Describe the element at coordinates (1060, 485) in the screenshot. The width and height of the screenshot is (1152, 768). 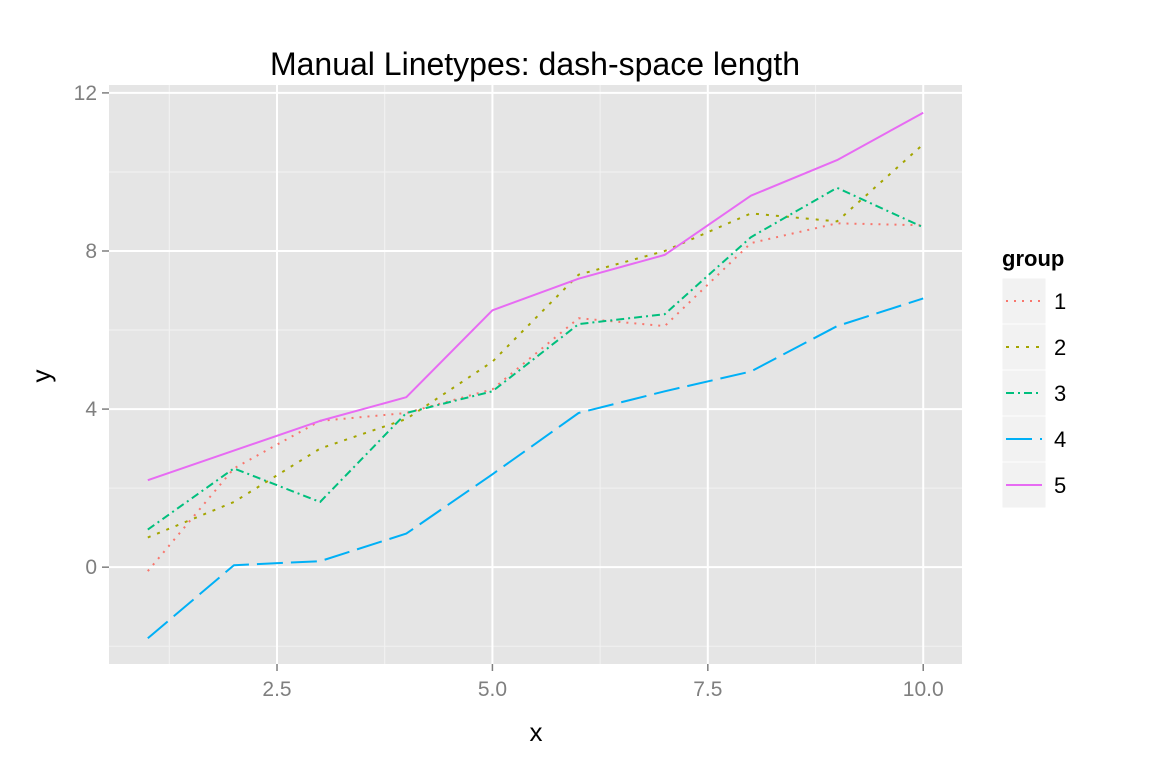
I see `legend-label: 5` at that location.